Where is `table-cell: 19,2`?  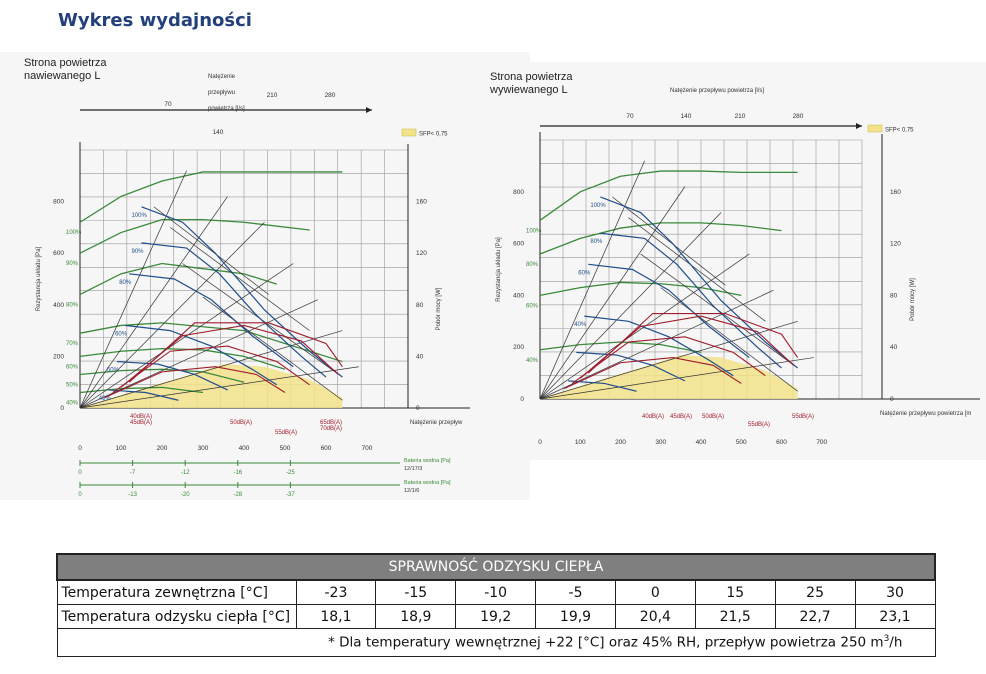
table-cell: 19,2 is located at coordinates (496, 616).